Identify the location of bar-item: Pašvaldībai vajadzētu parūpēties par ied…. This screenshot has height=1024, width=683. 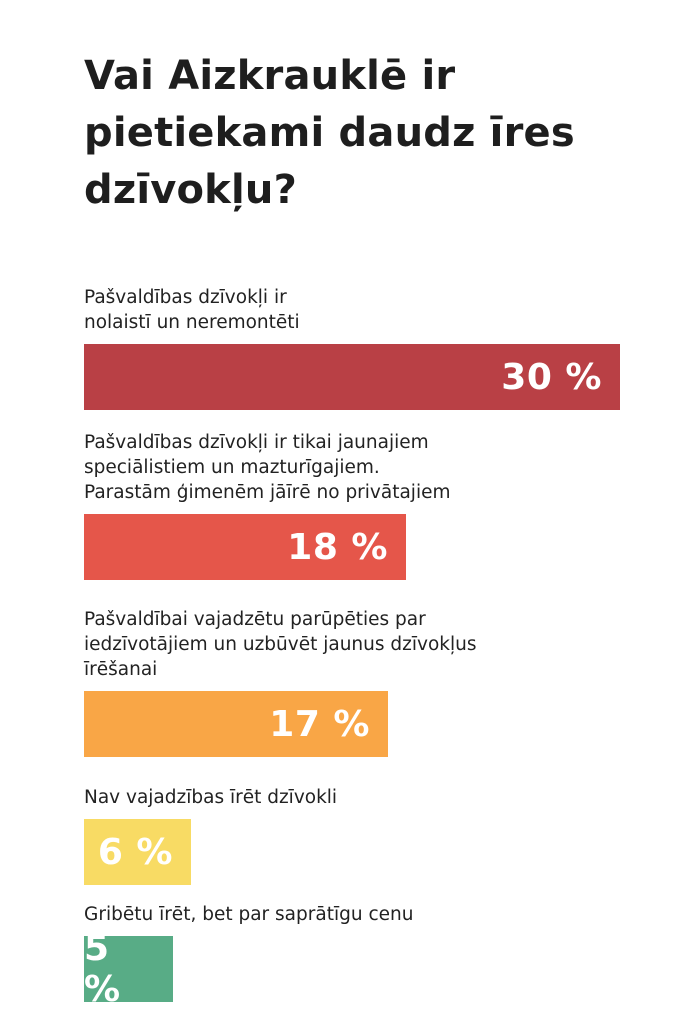
(364, 682).